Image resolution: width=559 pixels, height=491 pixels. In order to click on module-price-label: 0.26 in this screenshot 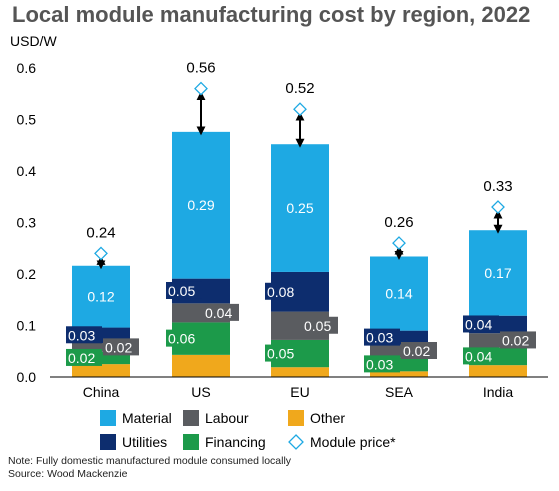, I will do `click(398, 222)`.